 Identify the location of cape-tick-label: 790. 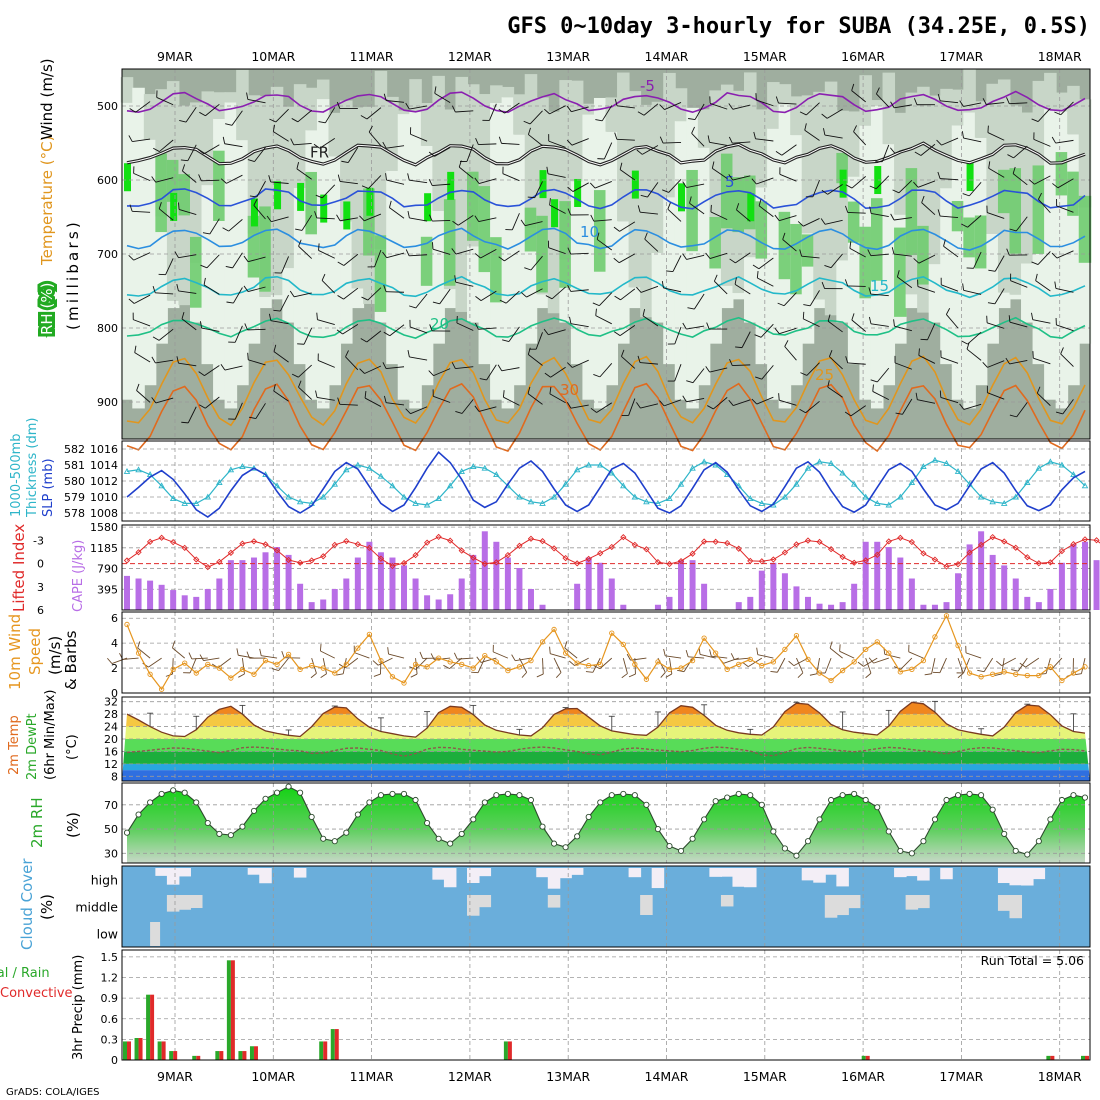
(107, 569).